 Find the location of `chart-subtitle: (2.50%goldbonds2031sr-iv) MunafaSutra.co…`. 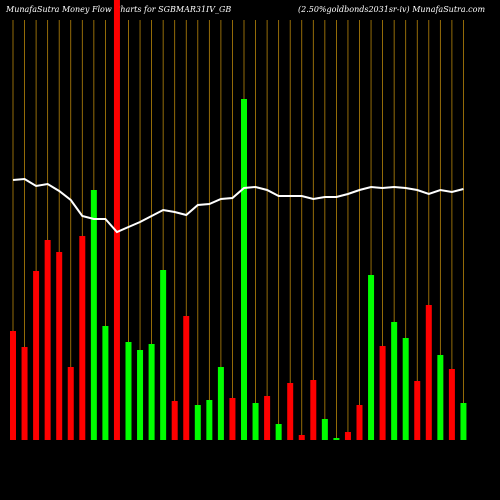

chart-subtitle: (2.50%goldbonds2031sr-iv) MunafaSutra.co… is located at coordinates (391, 9).